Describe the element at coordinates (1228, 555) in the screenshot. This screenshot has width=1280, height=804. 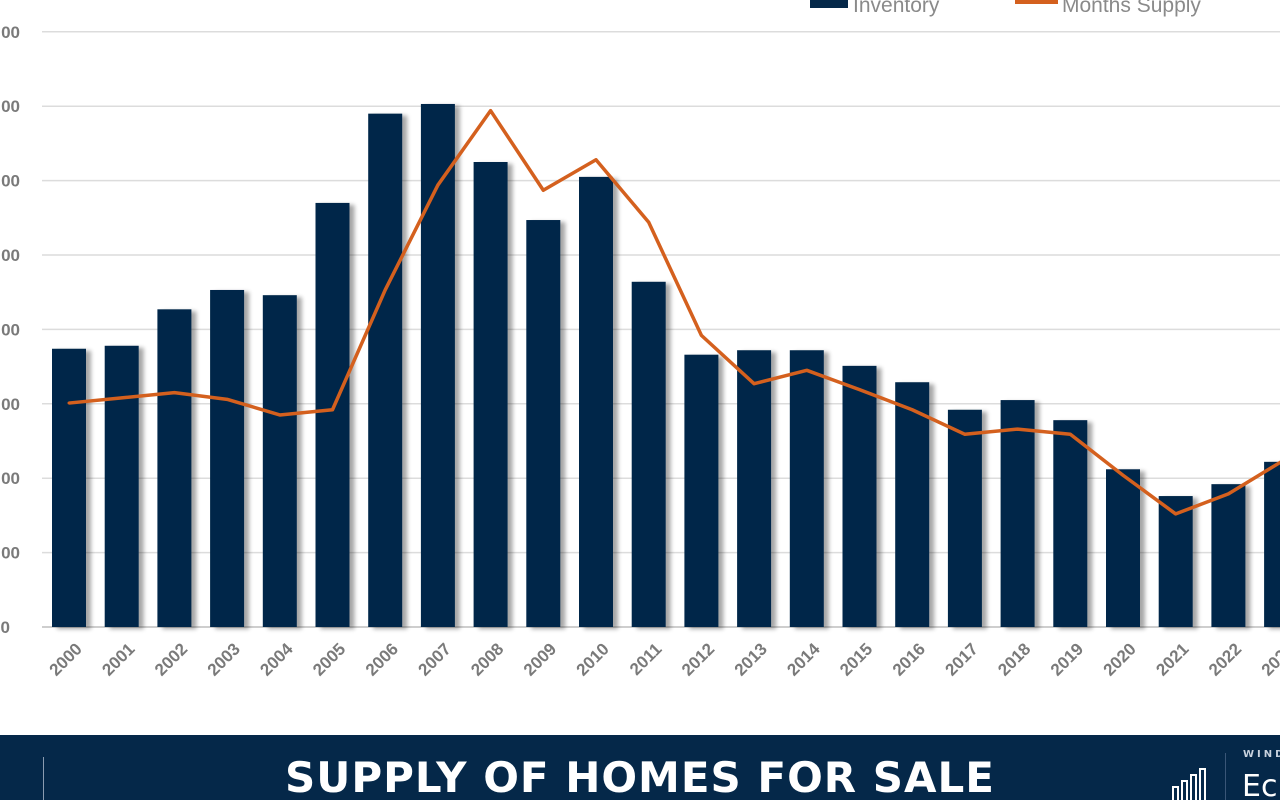
I see `bar-inventory-2022` at that location.